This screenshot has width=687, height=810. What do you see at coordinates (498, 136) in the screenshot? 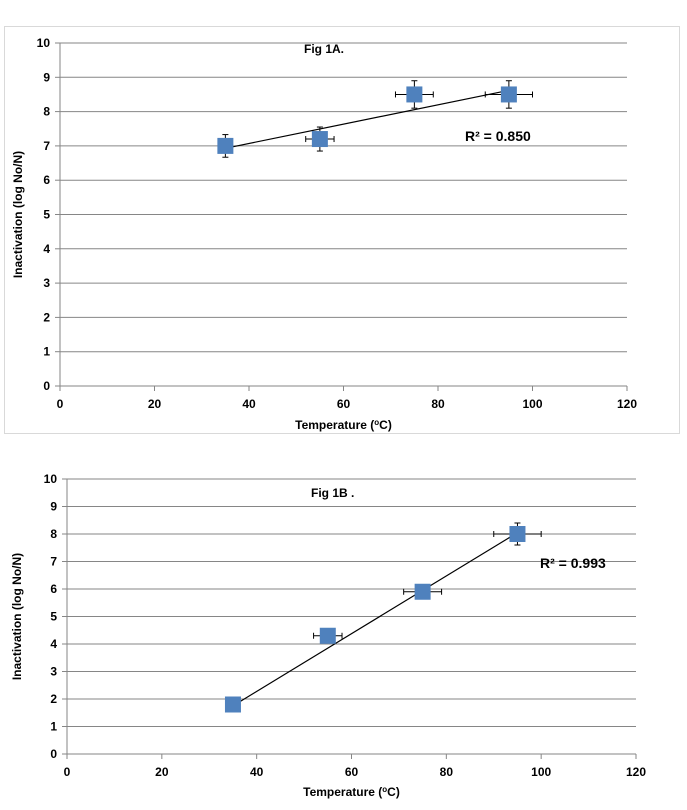
I see `r-squared-label: R² = 0.850` at bounding box center [498, 136].